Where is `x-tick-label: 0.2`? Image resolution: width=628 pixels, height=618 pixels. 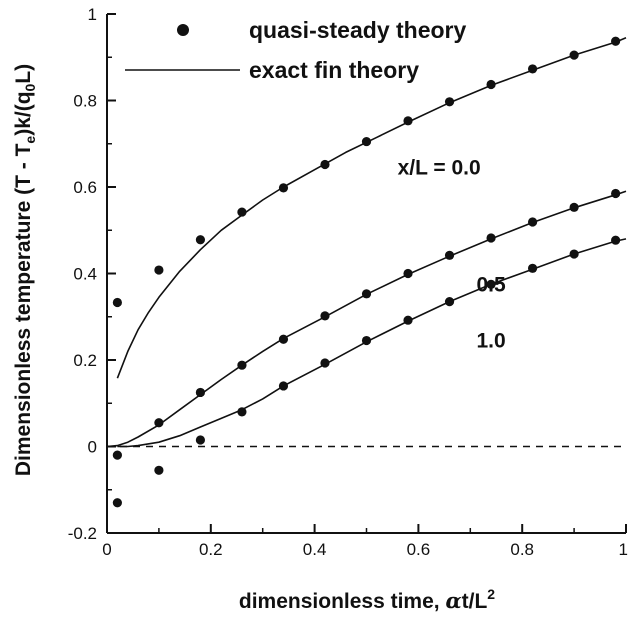 x-tick-label: 0.2 is located at coordinates (211, 549).